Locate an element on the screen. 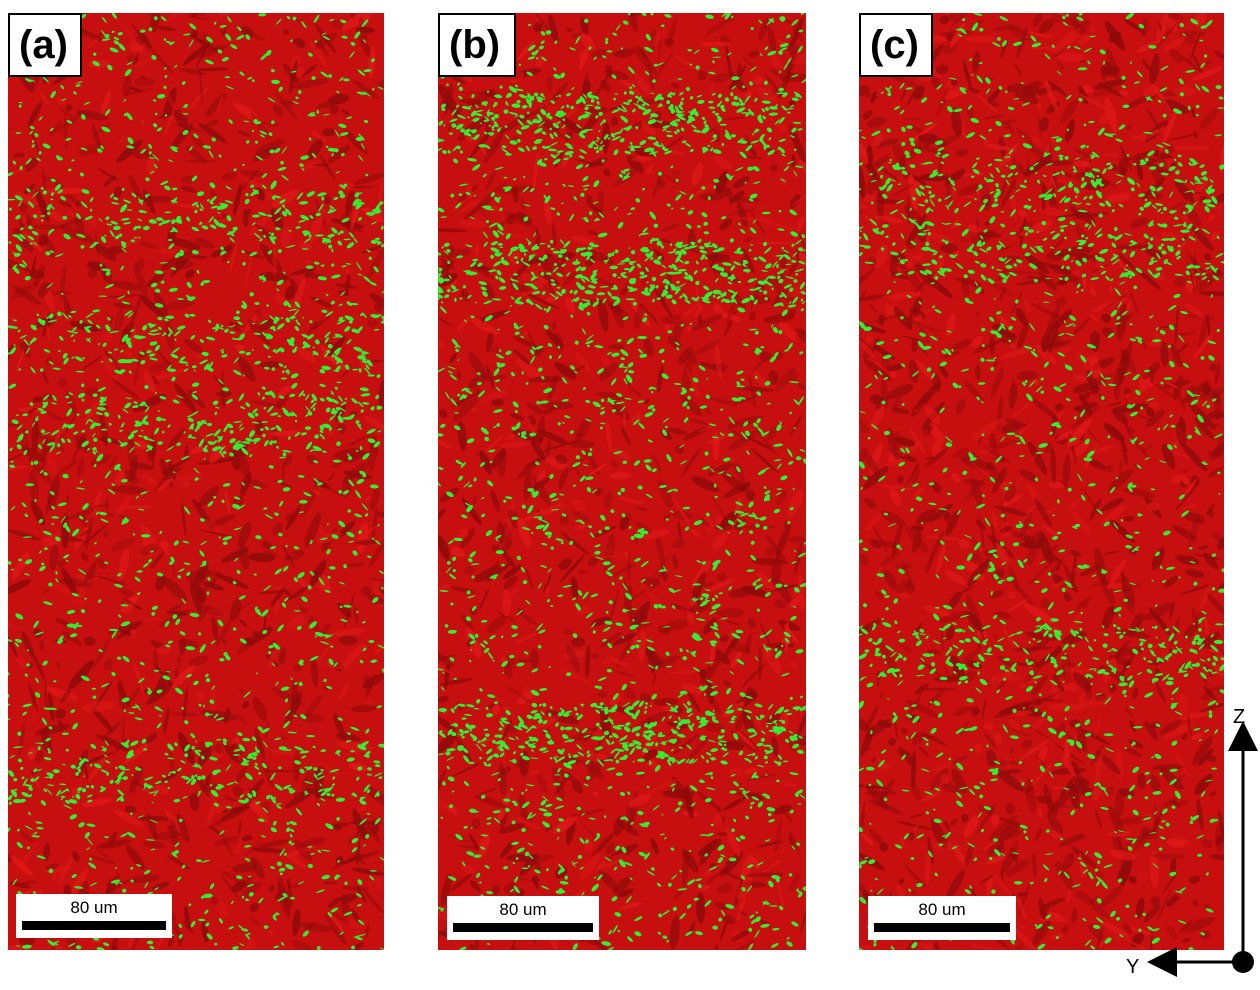 The image size is (1260, 990). panel-label-b: (b) is located at coordinates (477, 45).